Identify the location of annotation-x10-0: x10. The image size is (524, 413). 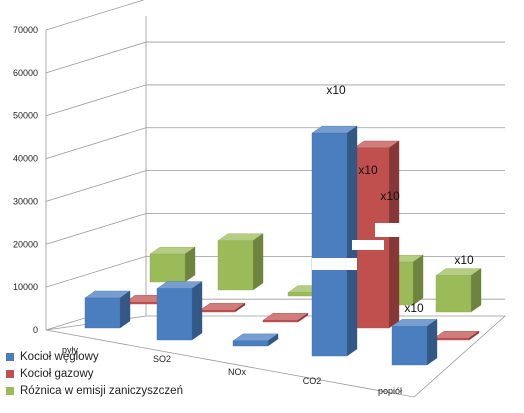
(336, 90).